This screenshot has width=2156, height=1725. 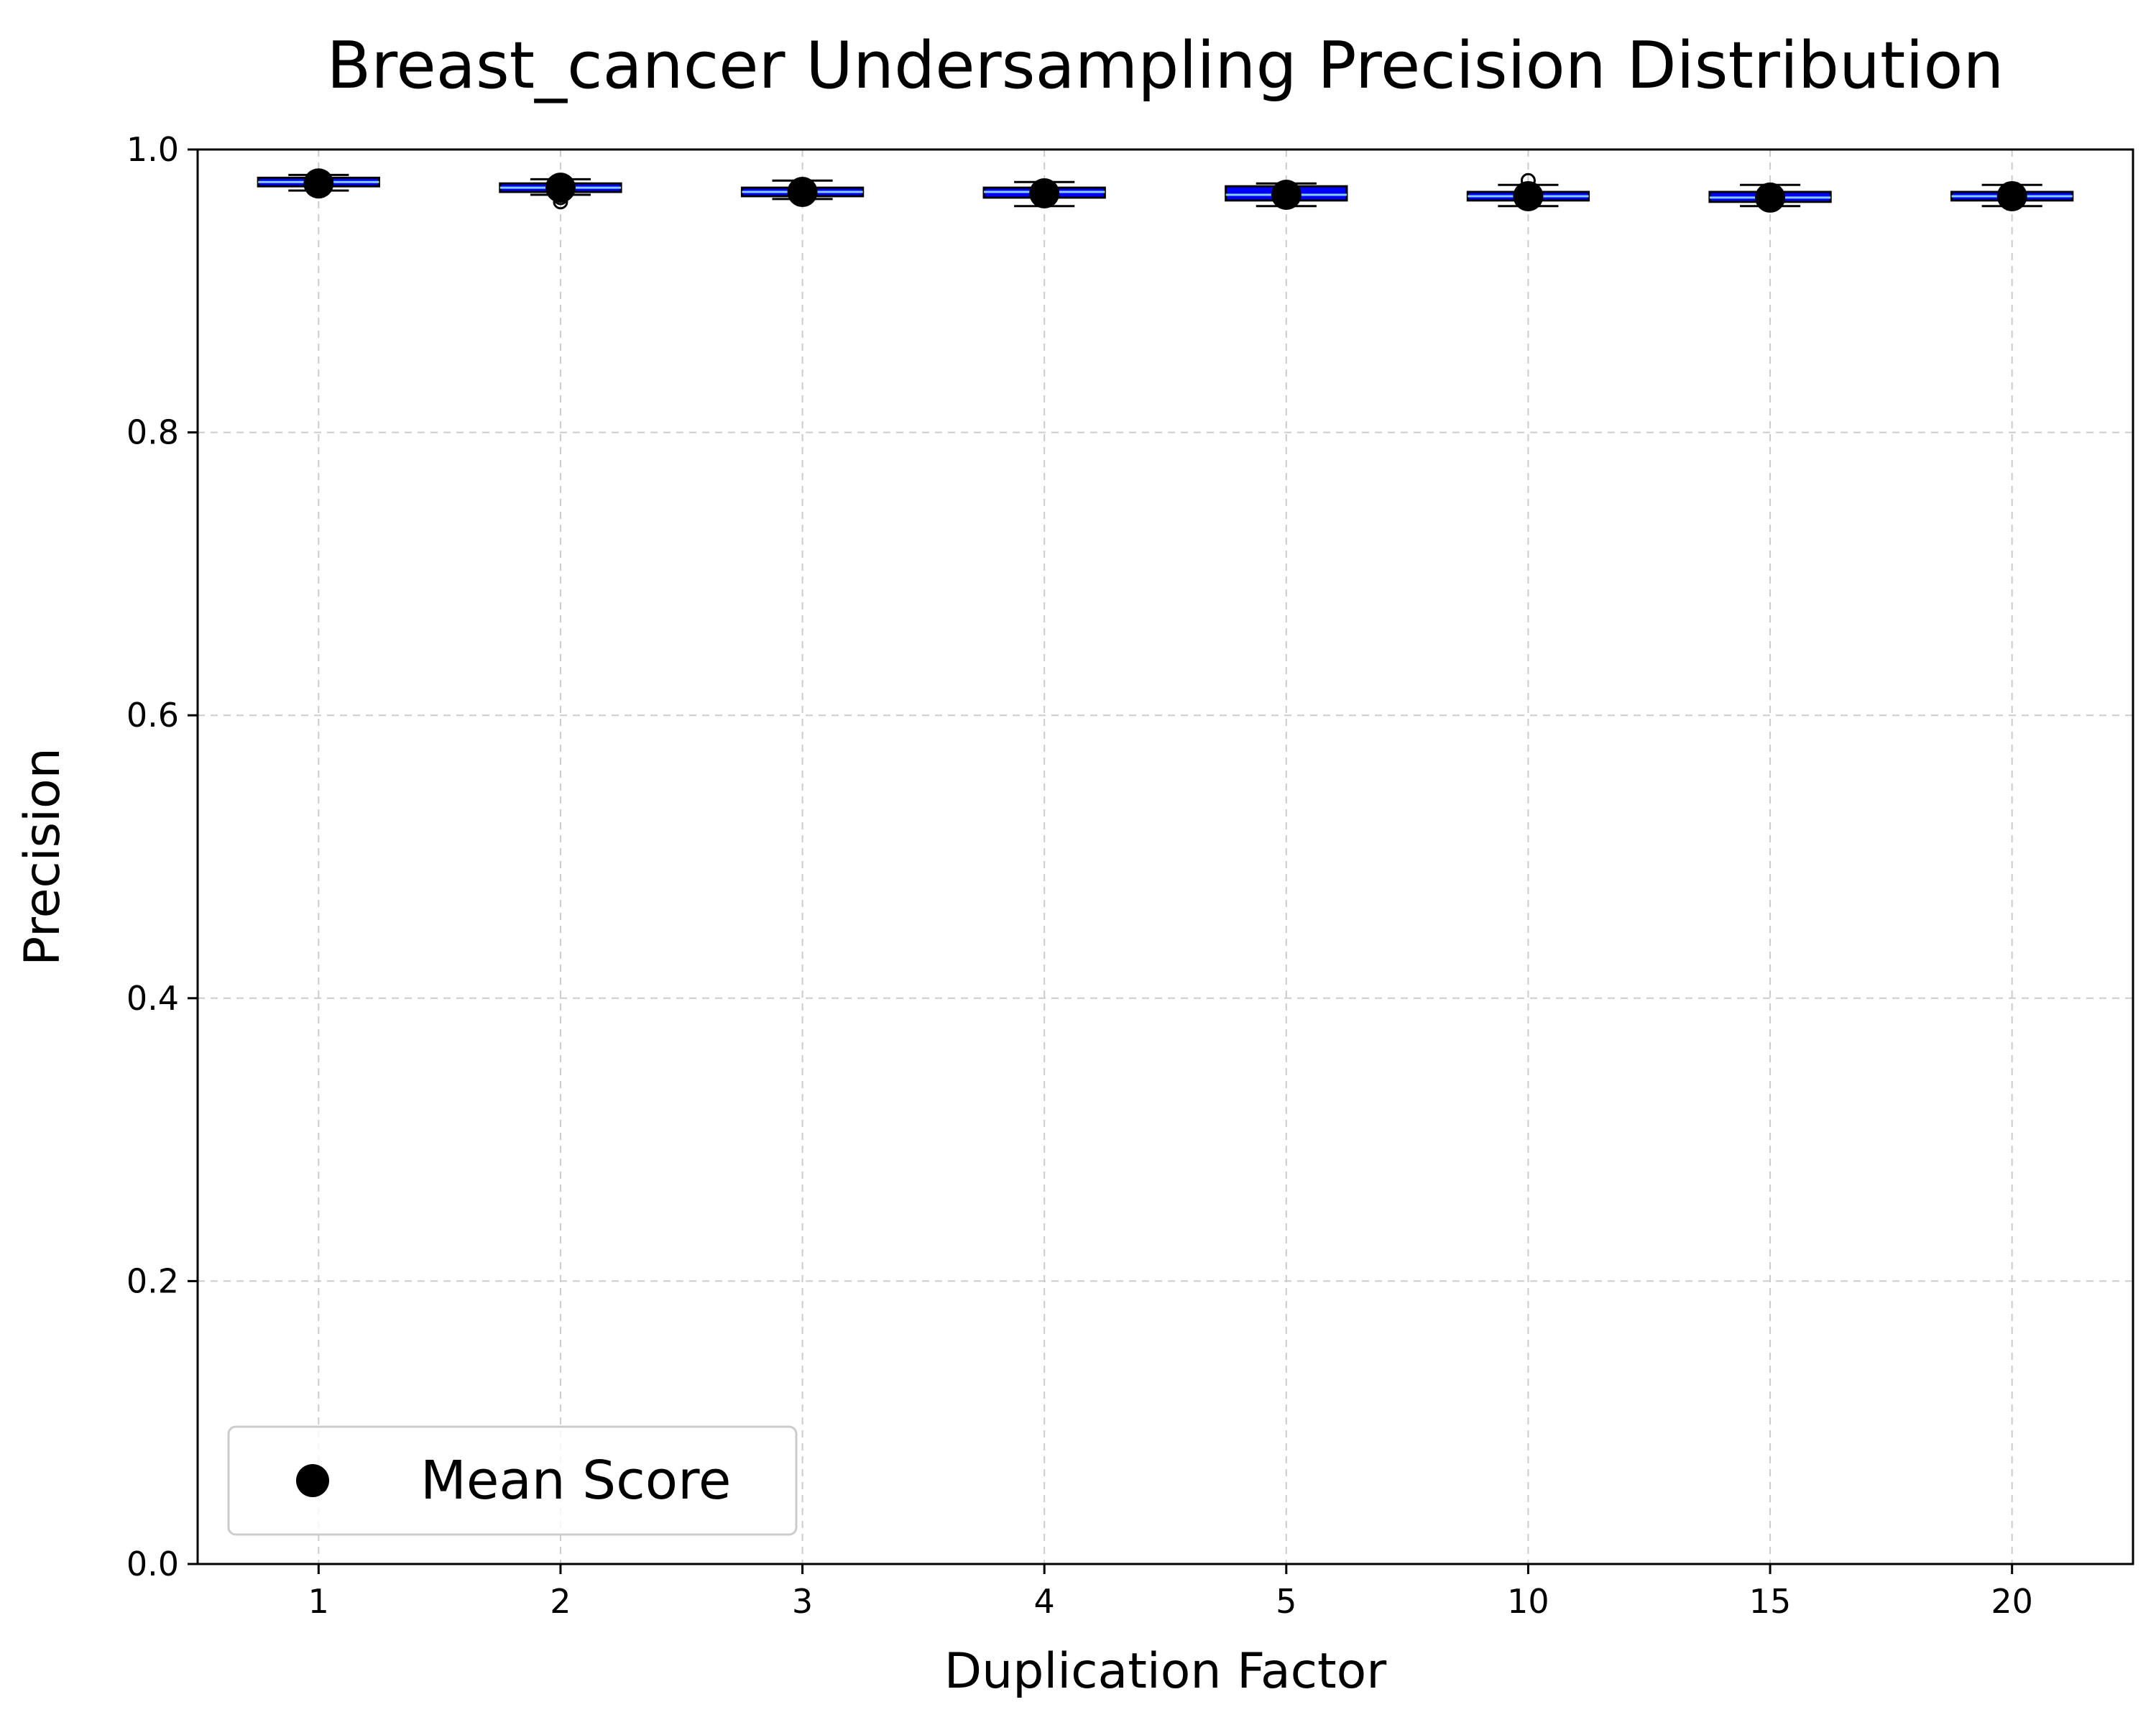 I want to click on legend: Mean Score, so click(x=512, y=1480).